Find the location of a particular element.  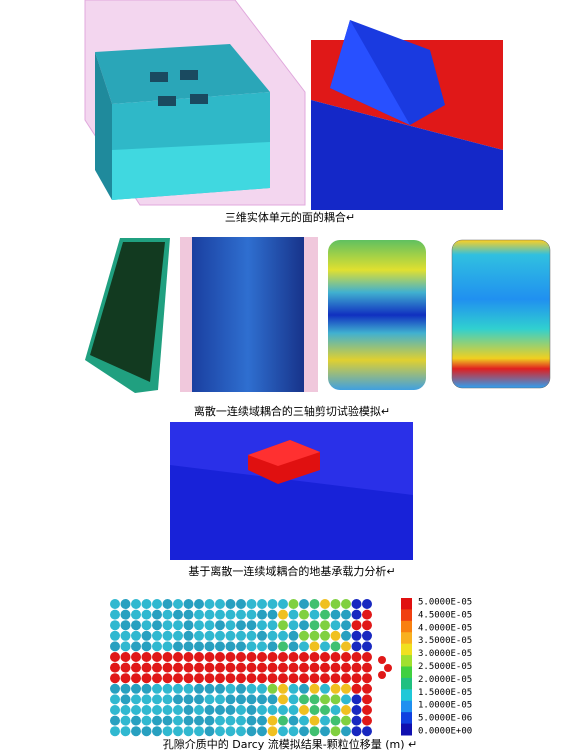

colorbar-label: 5.0000E-05 is located at coordinates (445, 603).